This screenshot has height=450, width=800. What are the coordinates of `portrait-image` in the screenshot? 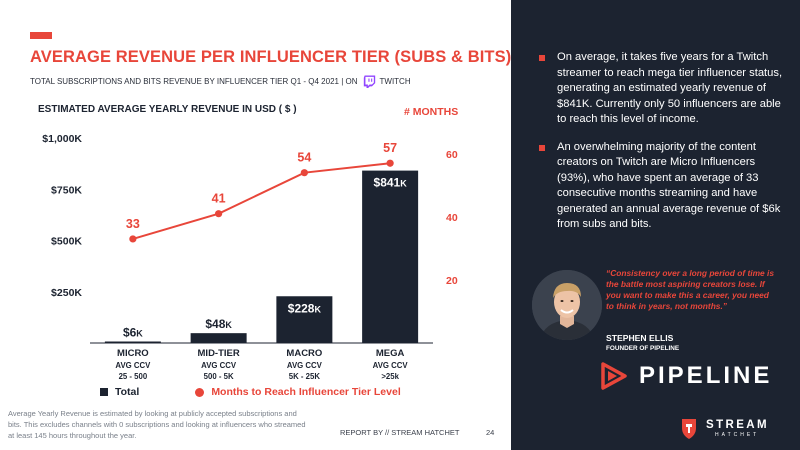 It's located at (567, 305).